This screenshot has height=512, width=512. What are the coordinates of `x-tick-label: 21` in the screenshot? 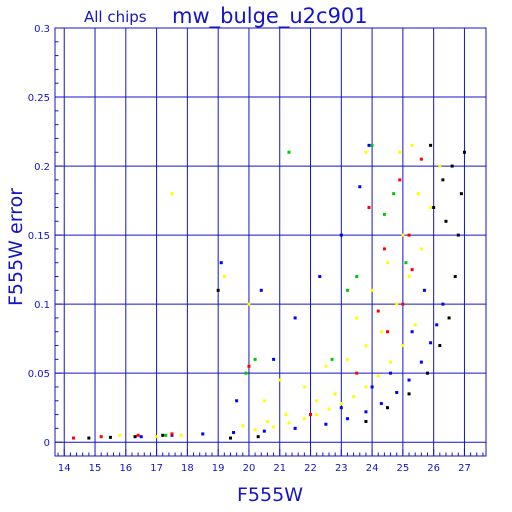 It's located at (279, 468).